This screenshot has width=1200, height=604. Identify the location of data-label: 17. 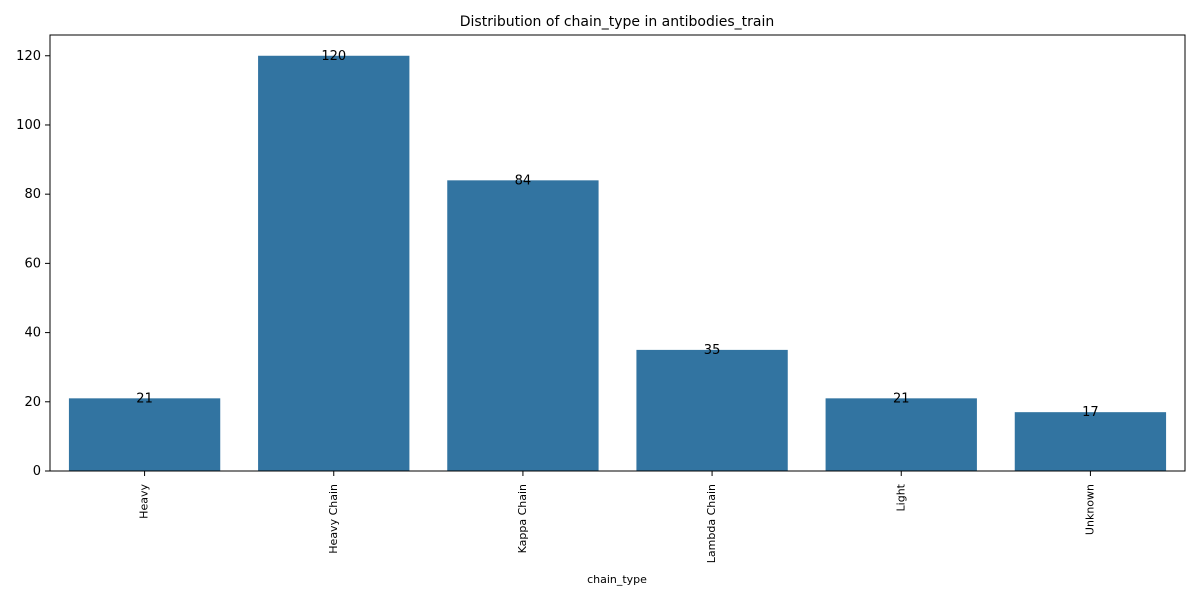
(1090, 412).